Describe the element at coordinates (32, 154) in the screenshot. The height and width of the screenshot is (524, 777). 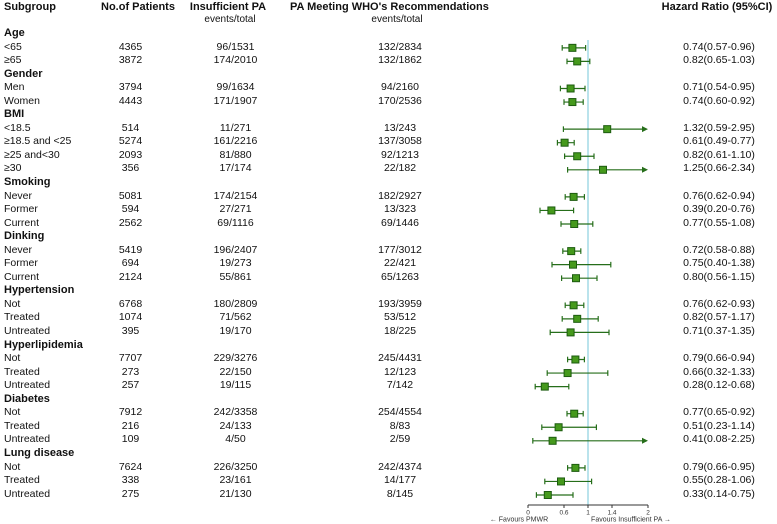
I see `subgroup-label: ≥25 and<30` at that location.